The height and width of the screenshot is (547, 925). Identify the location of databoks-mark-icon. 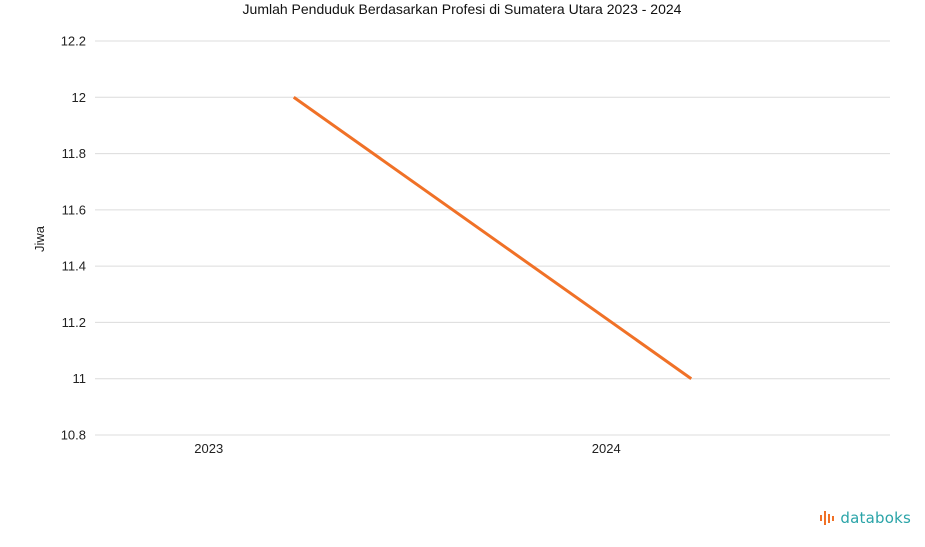
(827, 518).